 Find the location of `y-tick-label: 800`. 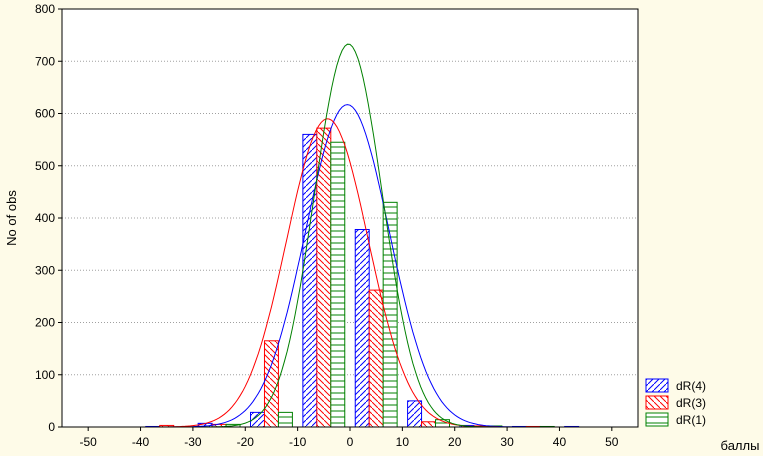

y-tick-label: 800 is located at coordinates (45, 9).